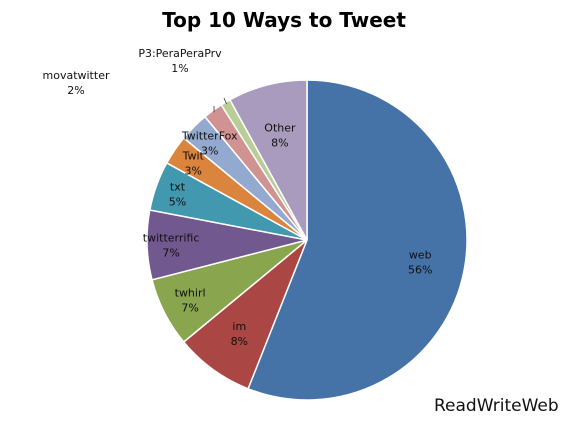  Describe the element at coordinates (180, 61) in the screenshot. I see `slice-label-p3-peraperaprv: P3:PeraPeraPrv 1%` at that location.